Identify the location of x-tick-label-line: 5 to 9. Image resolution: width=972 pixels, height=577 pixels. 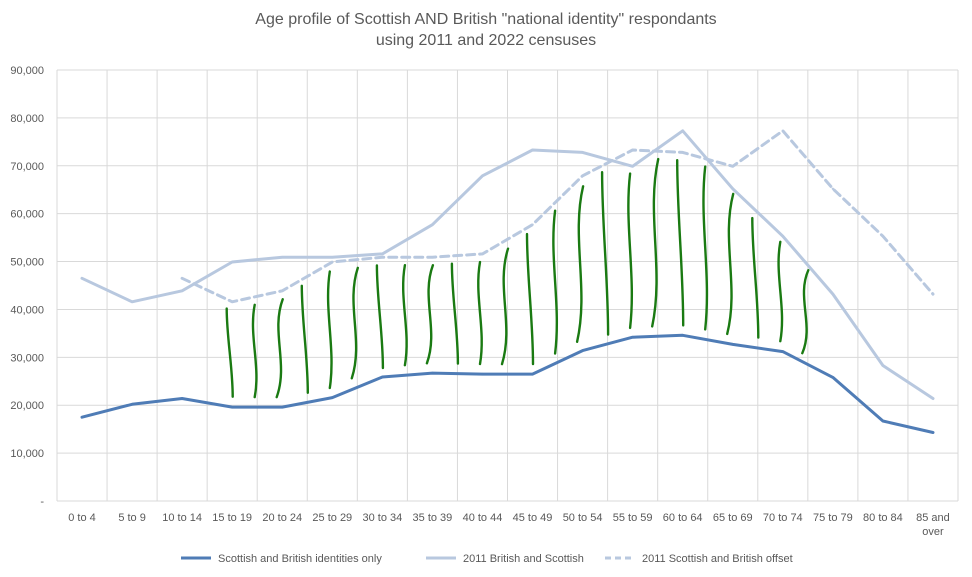
(132, 518).